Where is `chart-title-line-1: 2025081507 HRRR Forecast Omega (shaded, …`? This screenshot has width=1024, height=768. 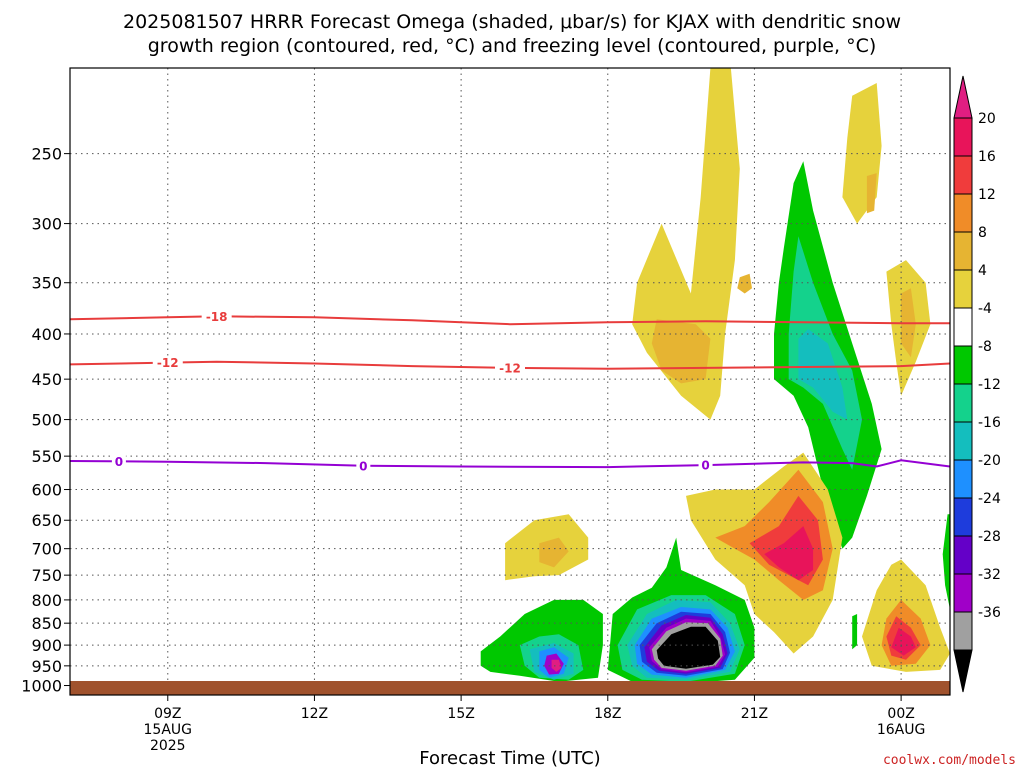 chart-title-line-1: 2025081507 HRRR Forecast Omega (shaded, … is located at coordinates (512, 22).